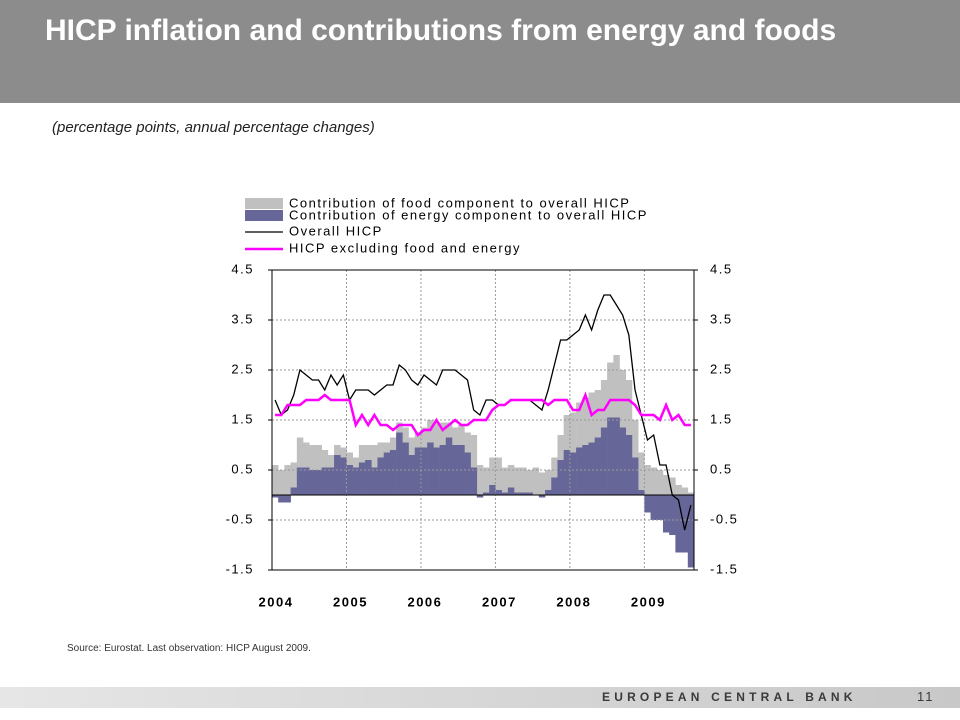 The height and width of the screenshot is (720, 960). Describe the element at coordinates (483, 412) in the screenshot. I see `line-series` at that location.